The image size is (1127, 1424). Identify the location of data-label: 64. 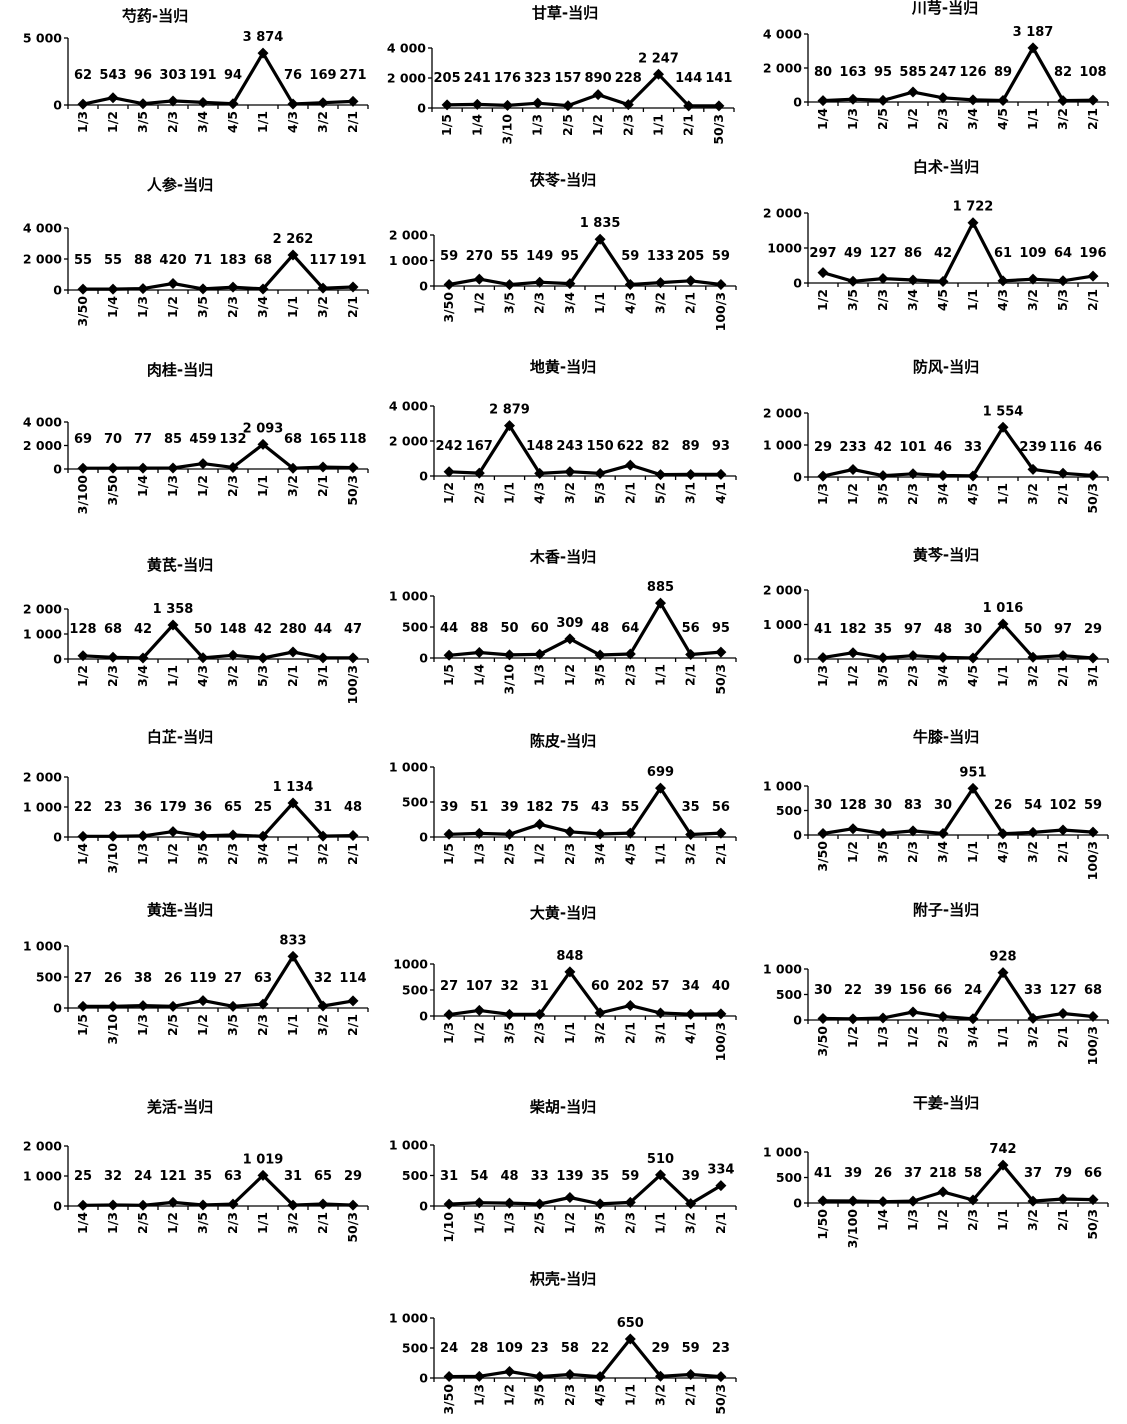
(630, 628).